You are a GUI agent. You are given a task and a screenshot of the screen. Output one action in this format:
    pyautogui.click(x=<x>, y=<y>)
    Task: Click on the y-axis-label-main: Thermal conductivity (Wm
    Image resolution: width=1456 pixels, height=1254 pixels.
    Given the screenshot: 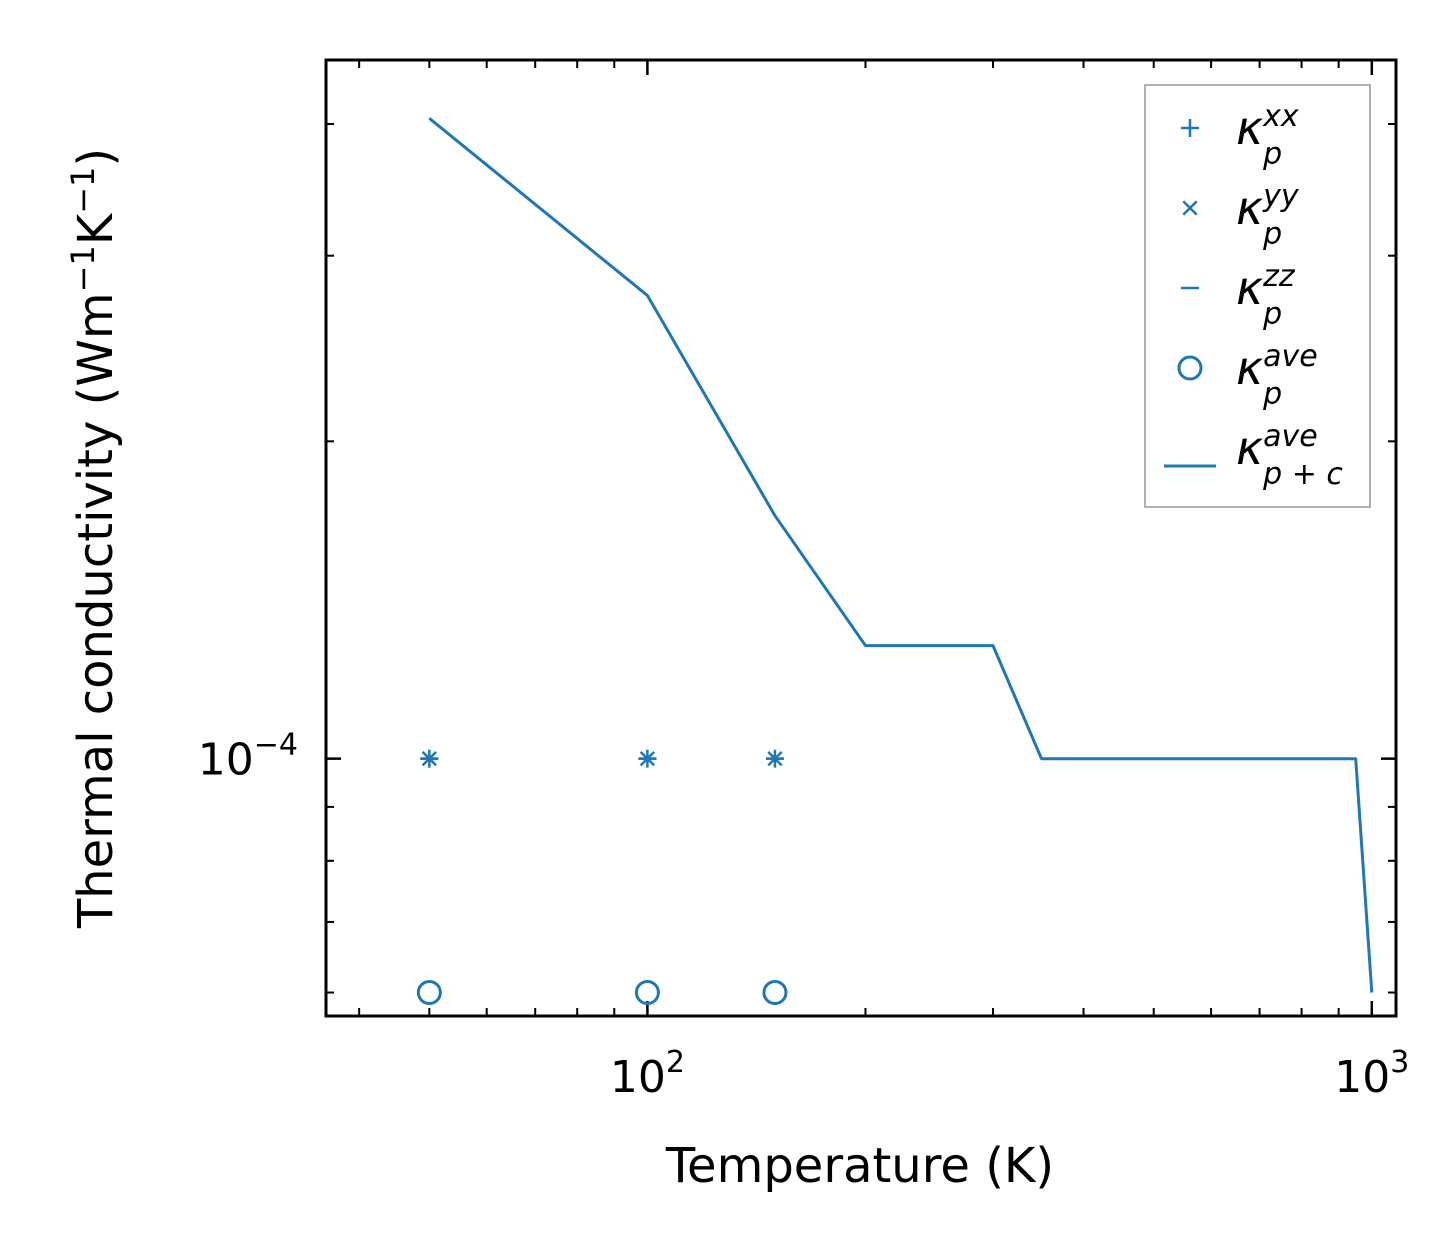 What is the action you would take?
    pyautogui.click(x=96, y=610)
    